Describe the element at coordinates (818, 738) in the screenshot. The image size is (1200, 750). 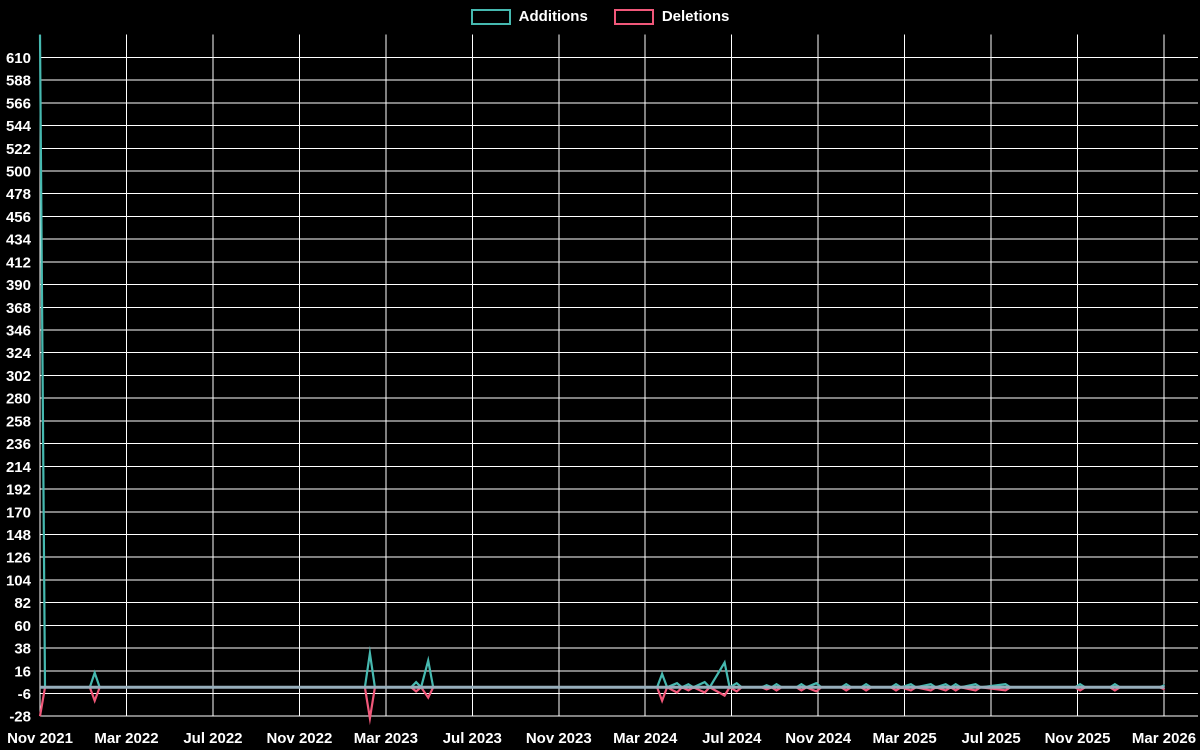
I see `x-tick-label: Nov 2024` at that location.